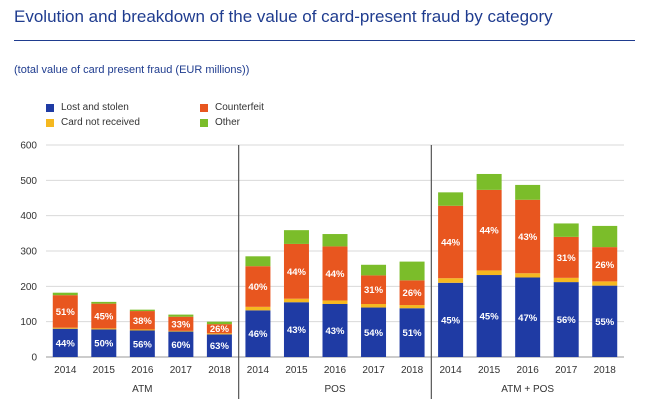 Image resolution: width=660 pixels, height=417 pixels. I want to click on bar-data-label: 55%, so click(605, 322).